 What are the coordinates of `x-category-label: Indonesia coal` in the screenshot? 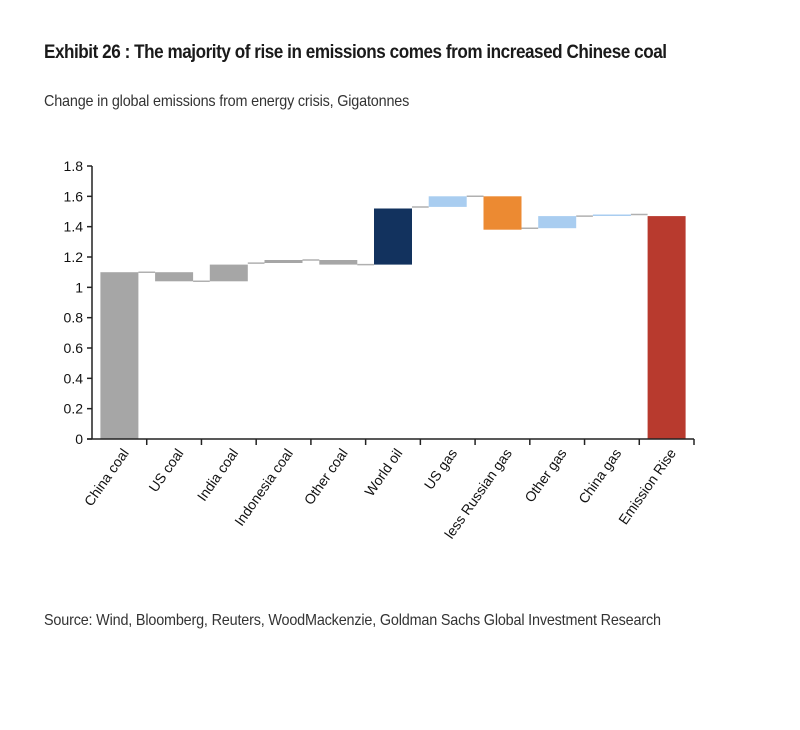 It's located at (263, 487).